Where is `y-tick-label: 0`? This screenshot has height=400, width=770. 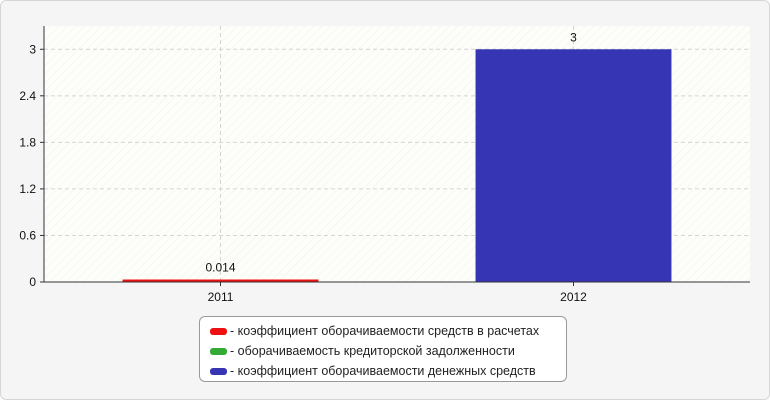
y-tick-label: 0 is located at coordinates (32, 282).